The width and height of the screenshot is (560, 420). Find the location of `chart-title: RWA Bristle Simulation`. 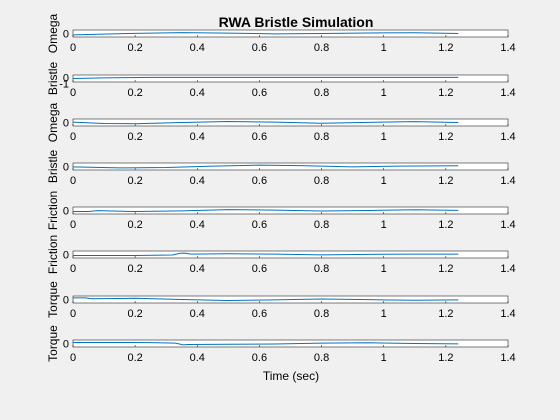

chart-title: RWA Bristle Simulation is located at coordinates (296, 22).